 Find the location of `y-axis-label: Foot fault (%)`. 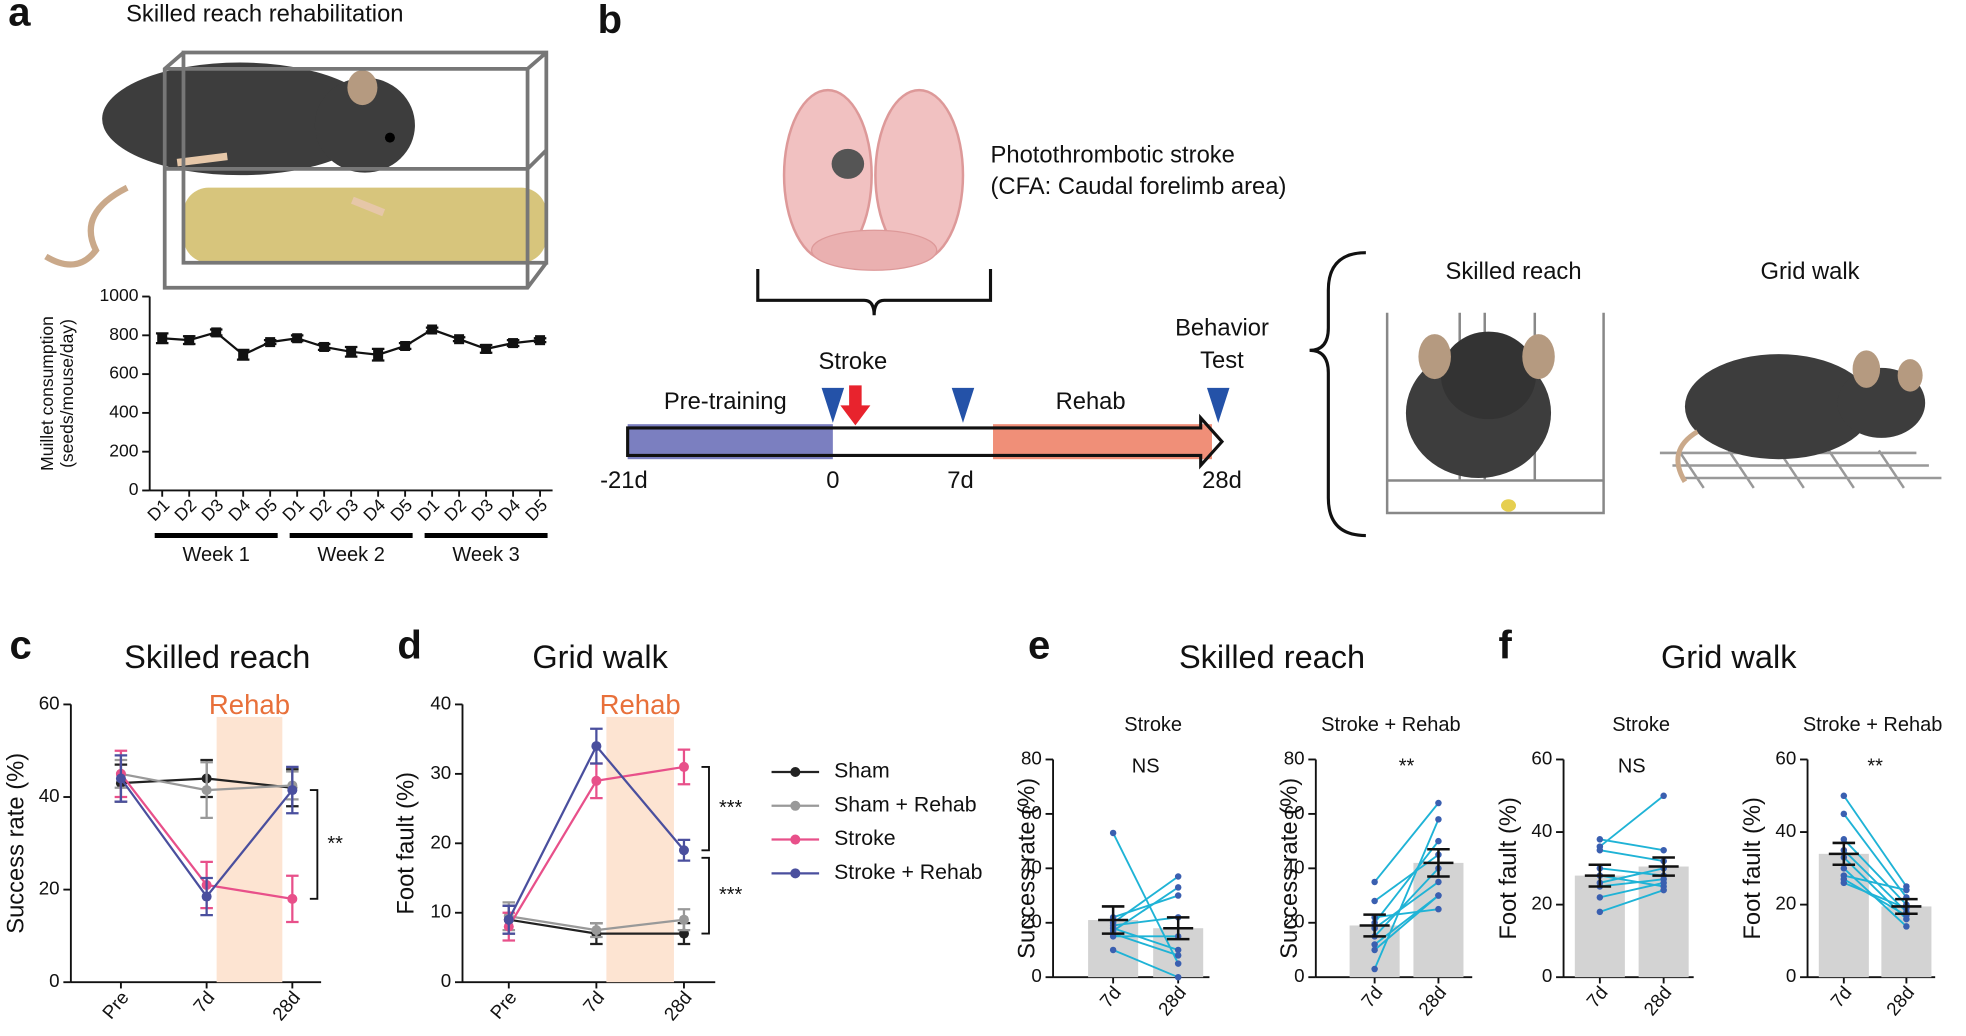

y-axis-label: Foot fault (%) is located at coordinates (1752, 868).